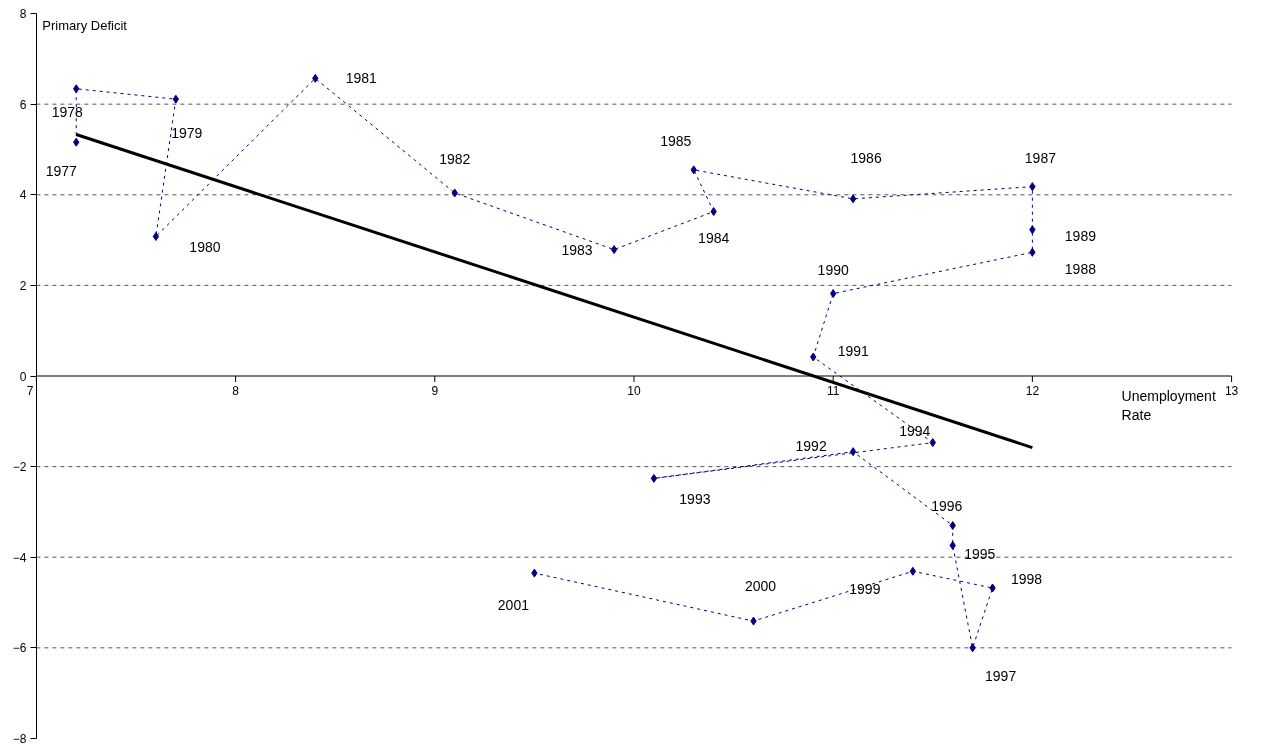 The width and height of the screenshot is (1263, 749). What do you see at coordinates (1168, 406) in the screenshot?
I see `x-axis-title: Unemployment Rate` at bounding box center [1168, 406].